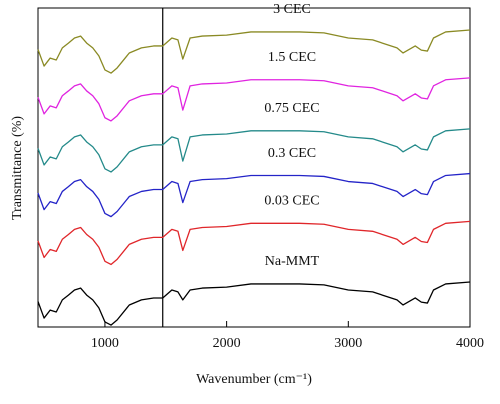 The width and height of the screenshot is (500, 404). I want to click on x-tick-label: 1000, so click(105, 343).